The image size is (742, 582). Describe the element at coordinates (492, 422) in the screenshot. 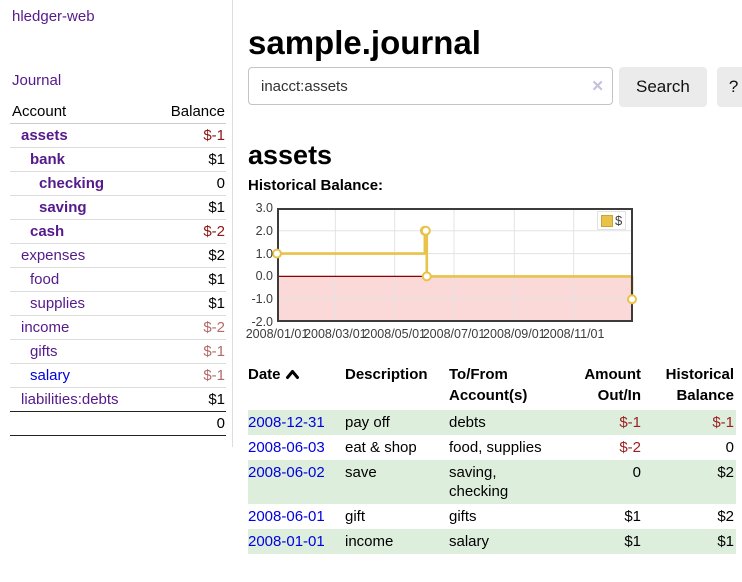

I see `transaction-row: 2008-12-31 pay off debts $-1 $-1` at that location.